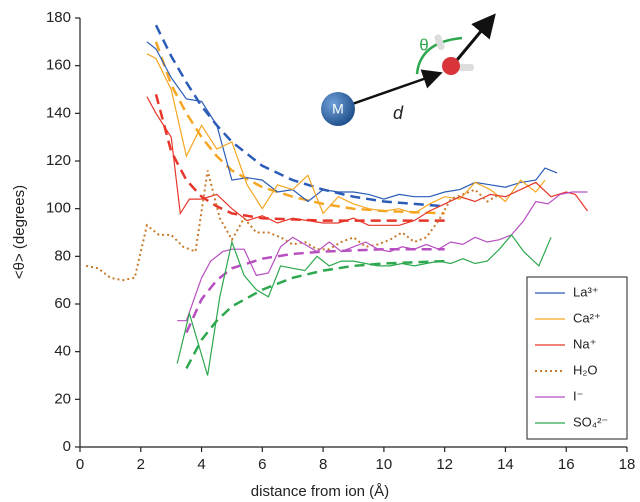 Image resolution: width=640 pixels, height=502 pixels. Describe the element at coordinates (627, 464) in the screenshot. I see `x-tick-label: 18` at that location.